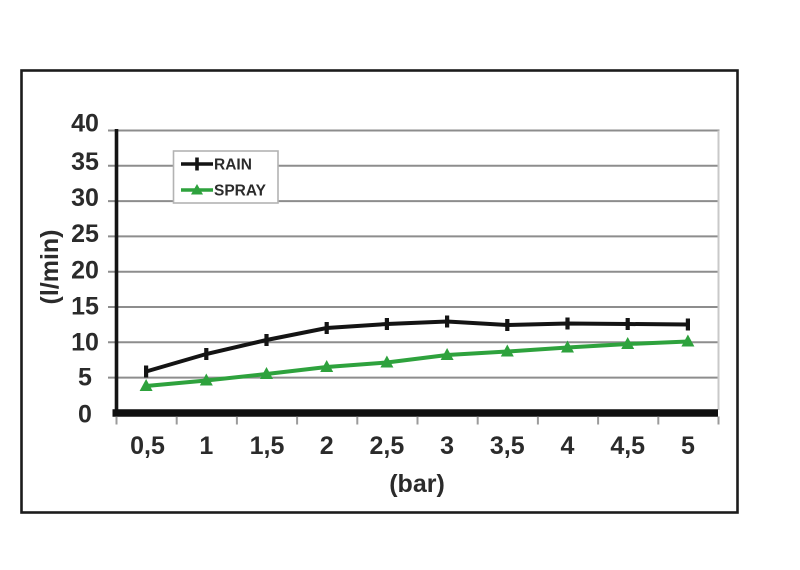 The image size is (800, 570). I want to click on svg-text: 40, so click(85, 124).